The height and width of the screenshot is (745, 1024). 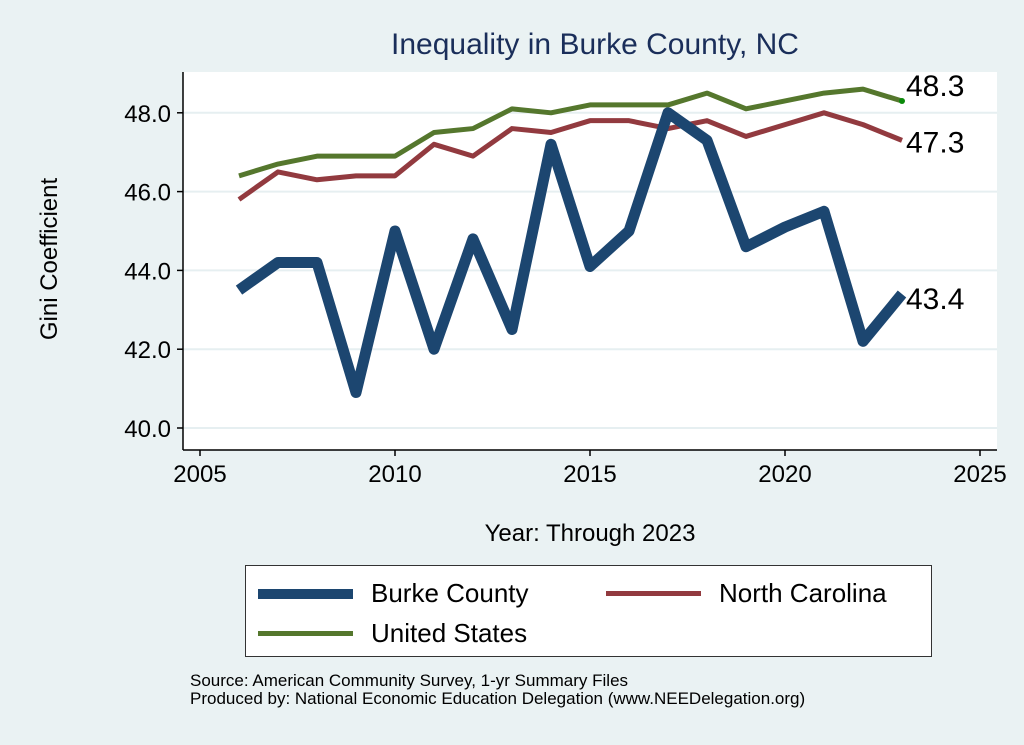 I want to click on x-tick-label: 2015, so click(x=589, y=474).